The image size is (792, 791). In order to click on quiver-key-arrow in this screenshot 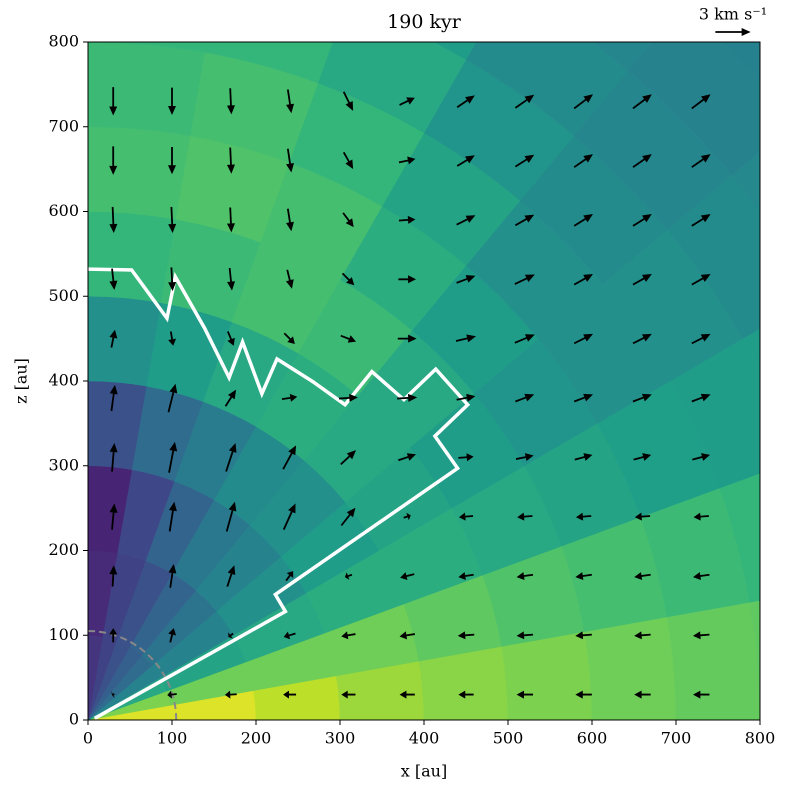, I will do `click(733, 32)`.